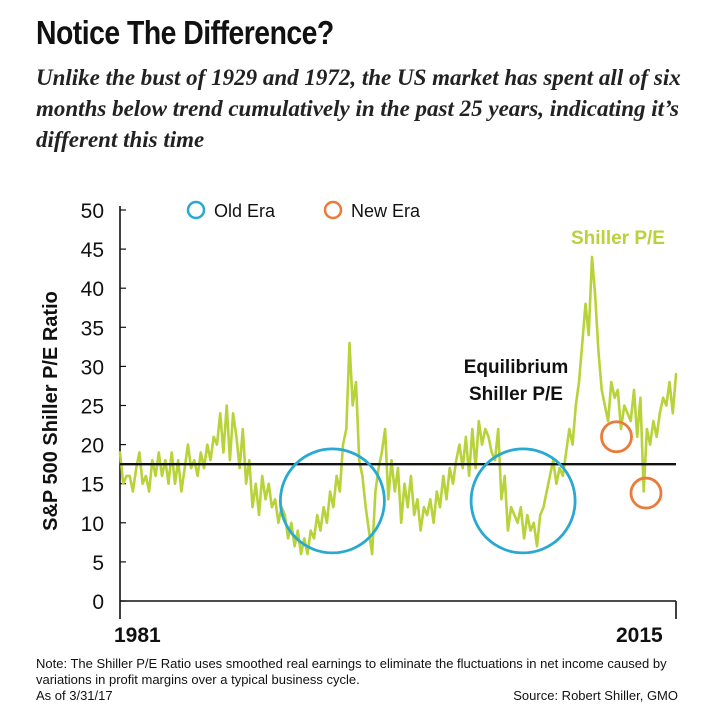 The image size is (720, 722). Describe the element at coordinates (74, 695) in the screenshot. I see `as-of-date: As of 3/31/17` at that location.